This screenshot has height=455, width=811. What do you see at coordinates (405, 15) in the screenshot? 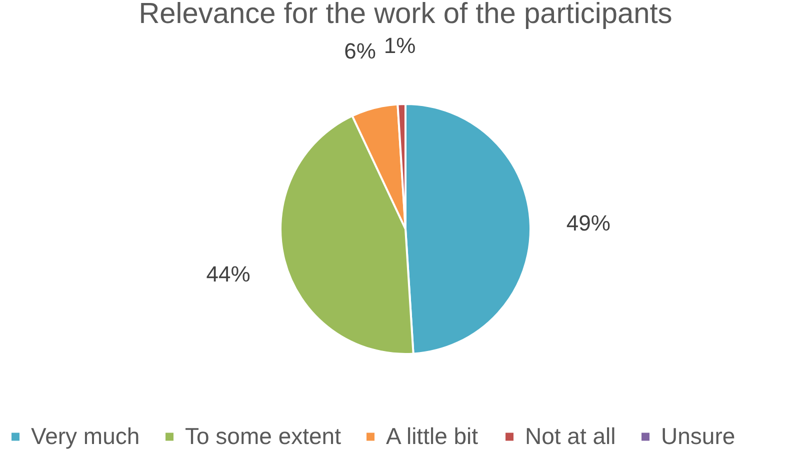
I see `chart-title: Relevance for the work of the participants` at bounding box center [405, 15].